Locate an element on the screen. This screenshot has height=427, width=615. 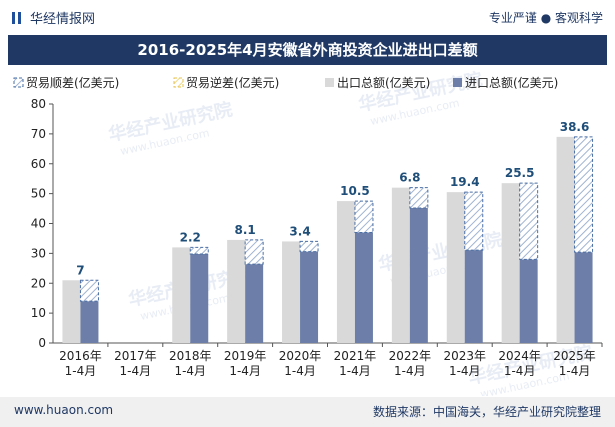
y-tick-label: 10 is located at coordinates (38, 313).